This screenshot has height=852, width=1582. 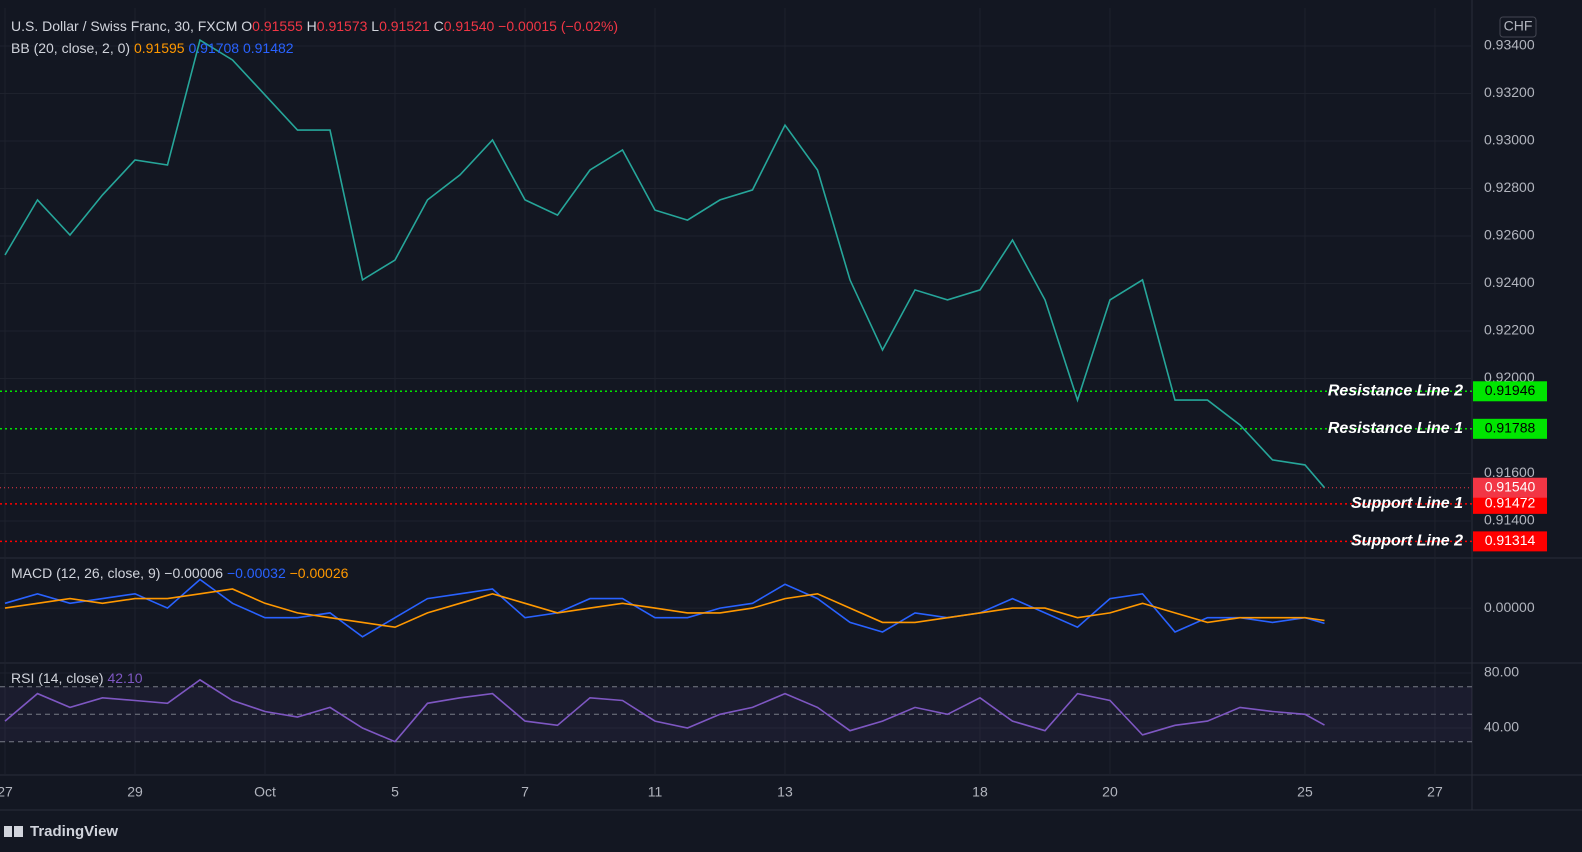 I want to click on level-value: 0.91472, so click(x=1510, y=503).